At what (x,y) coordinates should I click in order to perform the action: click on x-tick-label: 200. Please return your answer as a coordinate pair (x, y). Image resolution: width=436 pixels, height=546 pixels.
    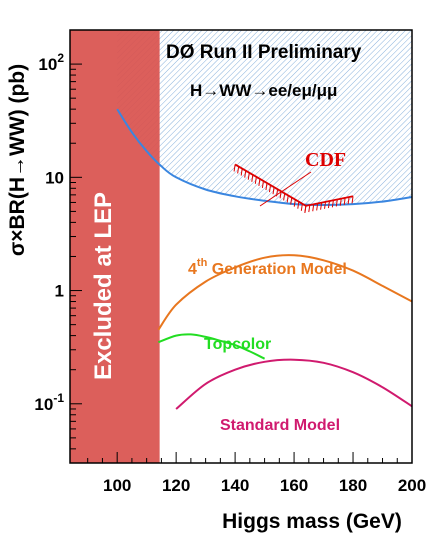
    Looking at the image, I should click on (412, 485).